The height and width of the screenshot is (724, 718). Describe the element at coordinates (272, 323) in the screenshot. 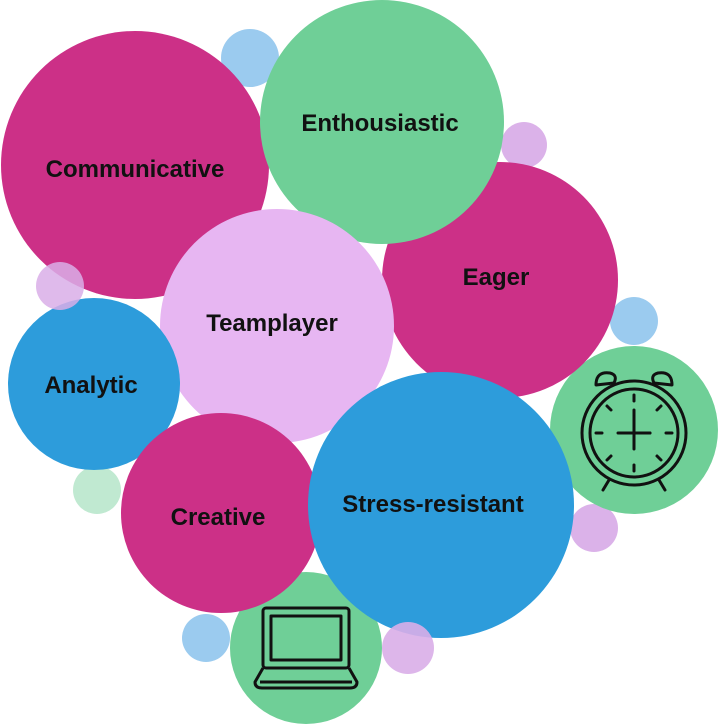

I see `bubble-label: Teamplayer` at that location.